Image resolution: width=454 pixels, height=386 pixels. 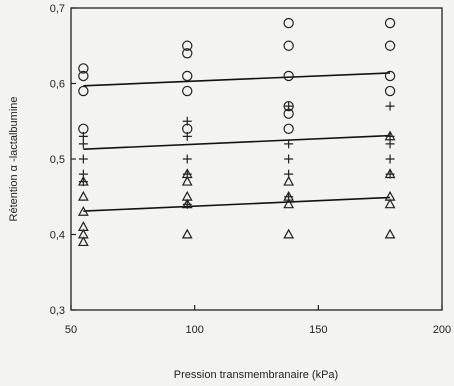 I want to click on circle-trend-line, so click(x=237, y=79).